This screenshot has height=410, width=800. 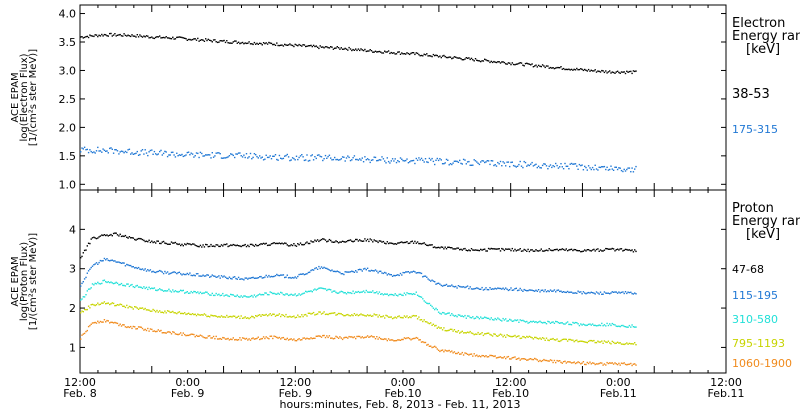 I want to click on legend-title: Energy ran, so click(x=766, y=221).